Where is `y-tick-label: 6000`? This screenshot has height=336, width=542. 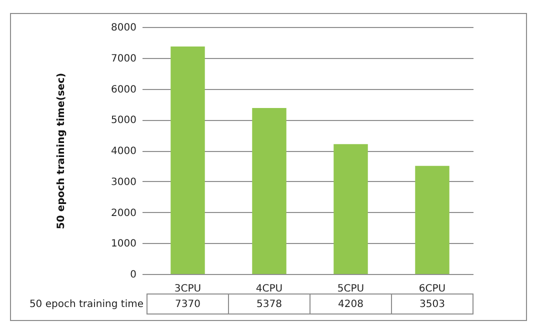 y-tick-label: 6000 is located at coordinates (123, 90).